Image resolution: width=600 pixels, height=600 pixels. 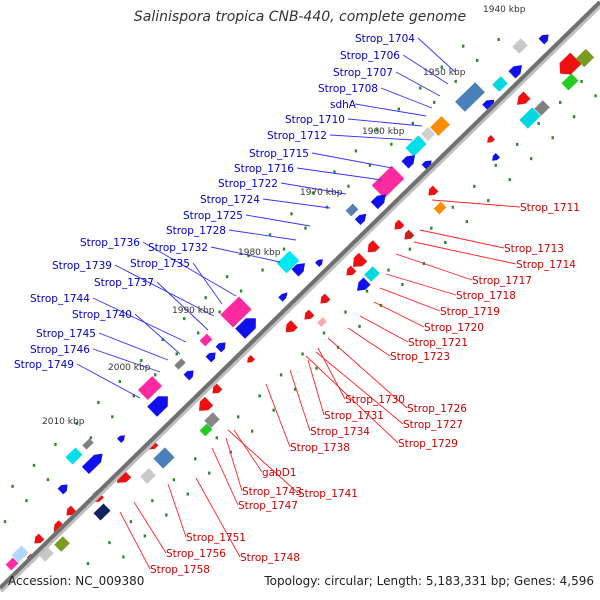 What do you see at coordinates (60, 299) in the screenshot?
I see `forward-gene-label: Strop_1744` at bounding box center [60, 299].